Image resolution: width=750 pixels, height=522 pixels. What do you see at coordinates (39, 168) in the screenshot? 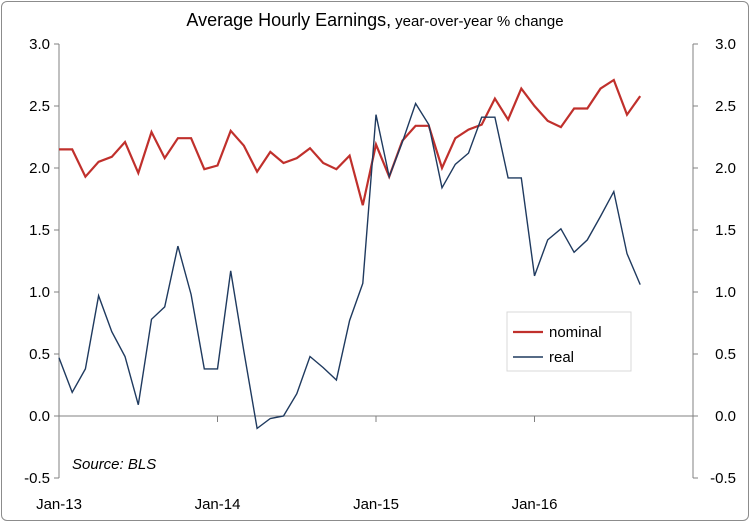
I see `y-tick-label-left: 2.0` at bounding box center [39, 168].